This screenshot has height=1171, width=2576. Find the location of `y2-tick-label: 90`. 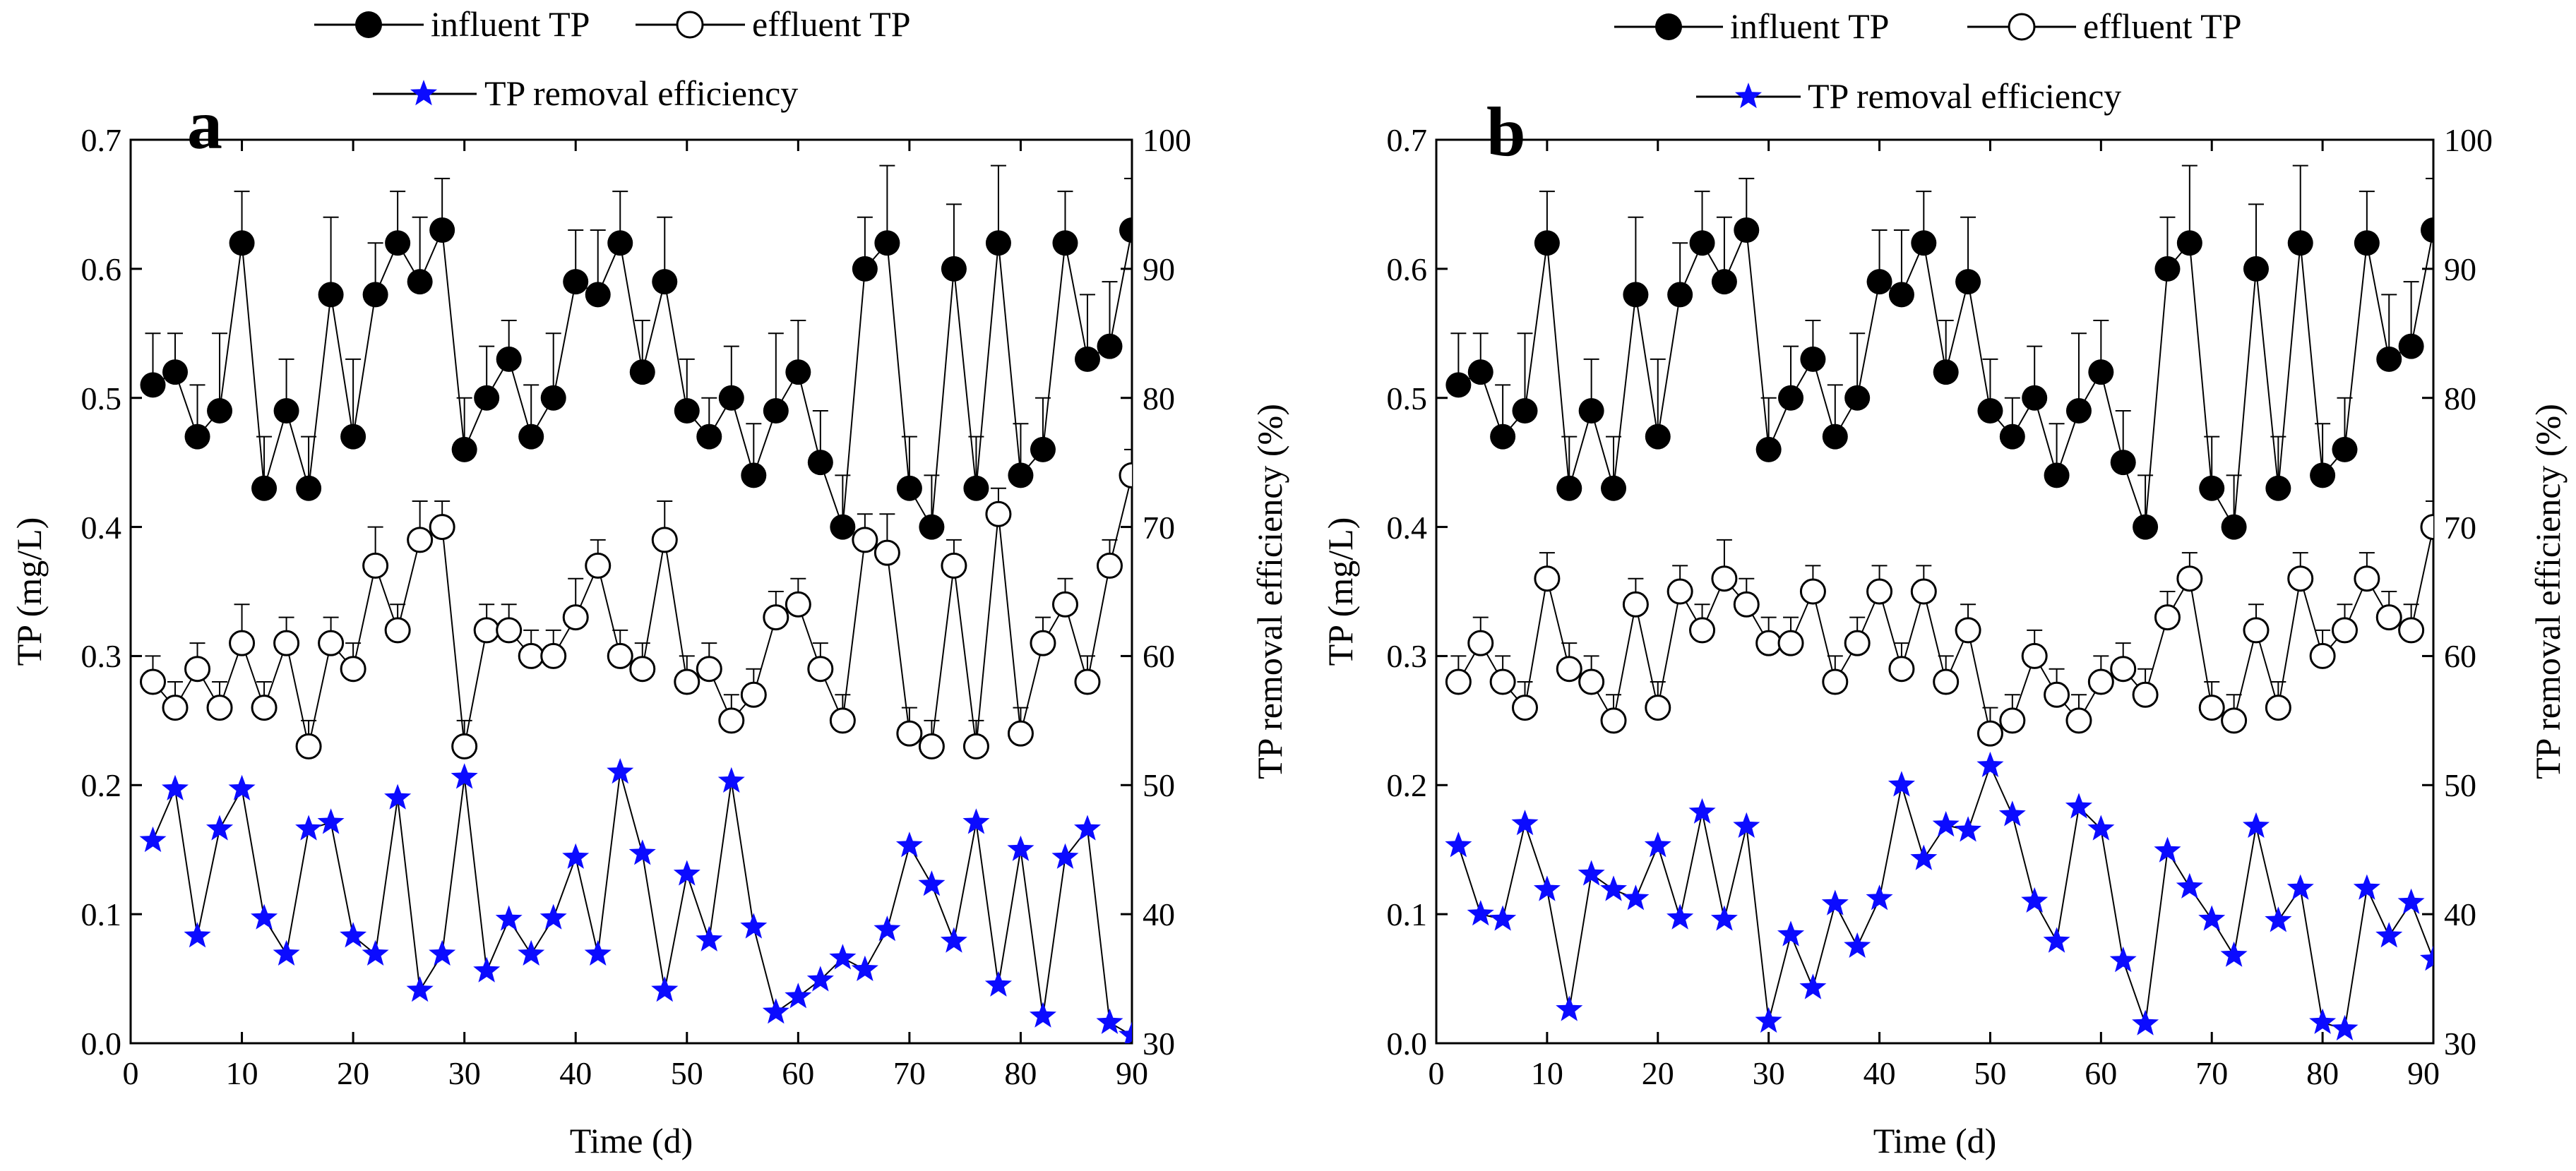

y2-tick-label: 90 is located at coordinates (1159, 269).